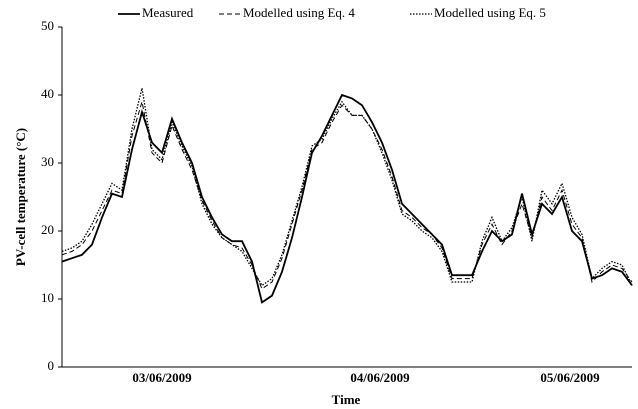 The image size is (638, 409). Describe the element at coordinates (346, 399) in the screenshot. I see `x-axis-label: Time` at that location.